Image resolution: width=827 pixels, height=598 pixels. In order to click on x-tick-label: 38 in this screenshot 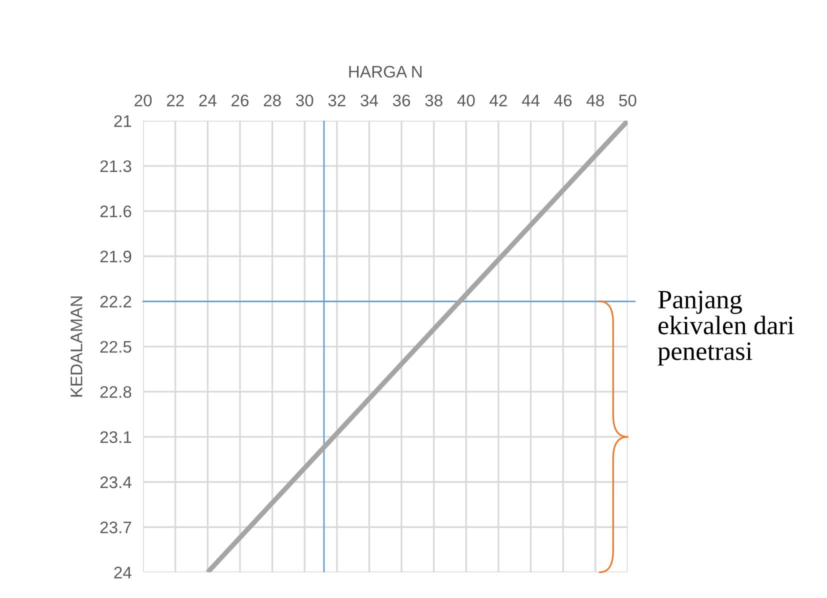, I will do `click(433, 100)`.